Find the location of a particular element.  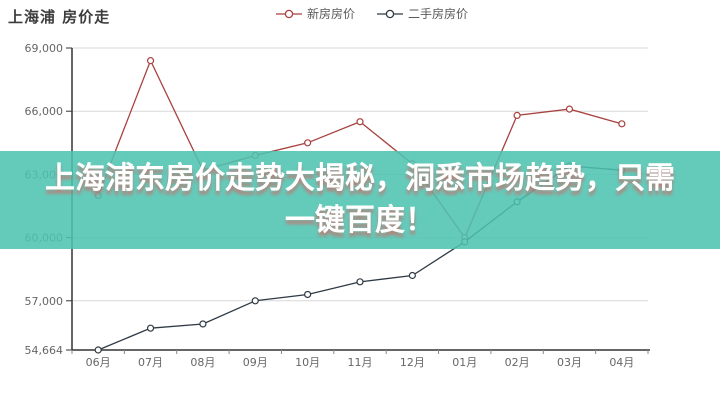

banner-text-line1: 上海浦东房价走势大揭秘，洞悉市场趋势，只需 is located at coordinates (360, 178).